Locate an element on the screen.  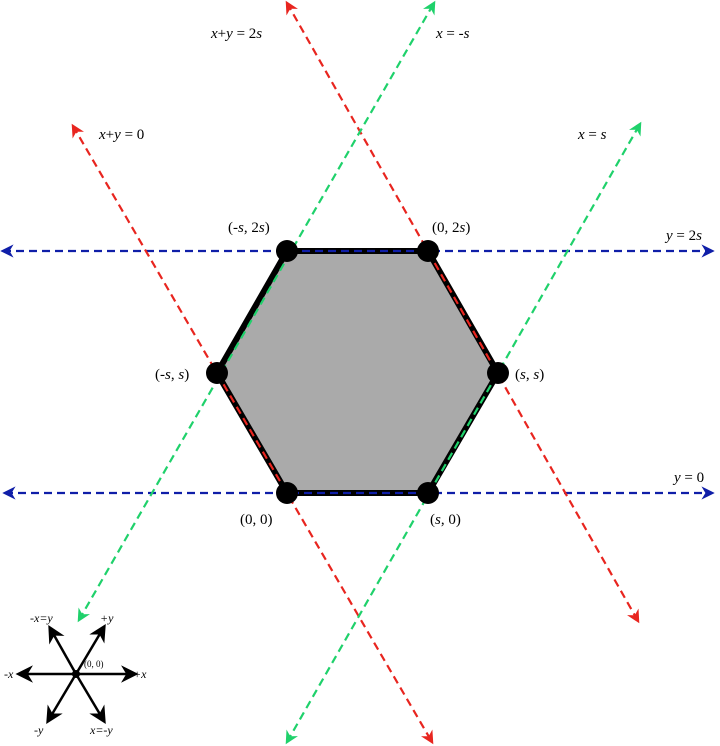
label-y-eq-2s: y = 2s is located at coordinates (683, 236).